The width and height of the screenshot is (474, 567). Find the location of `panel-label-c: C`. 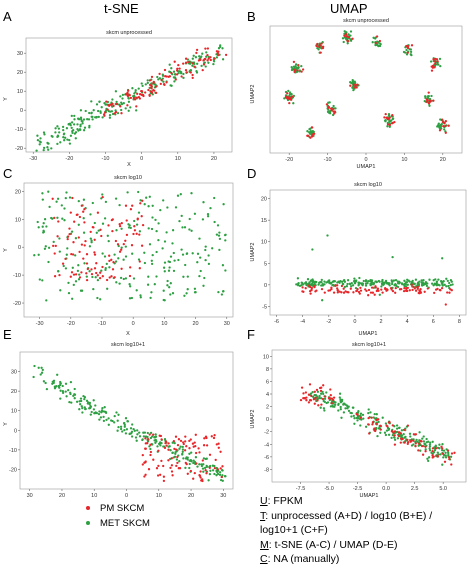

panel-label-c: C is located at coordinates (8, 173).